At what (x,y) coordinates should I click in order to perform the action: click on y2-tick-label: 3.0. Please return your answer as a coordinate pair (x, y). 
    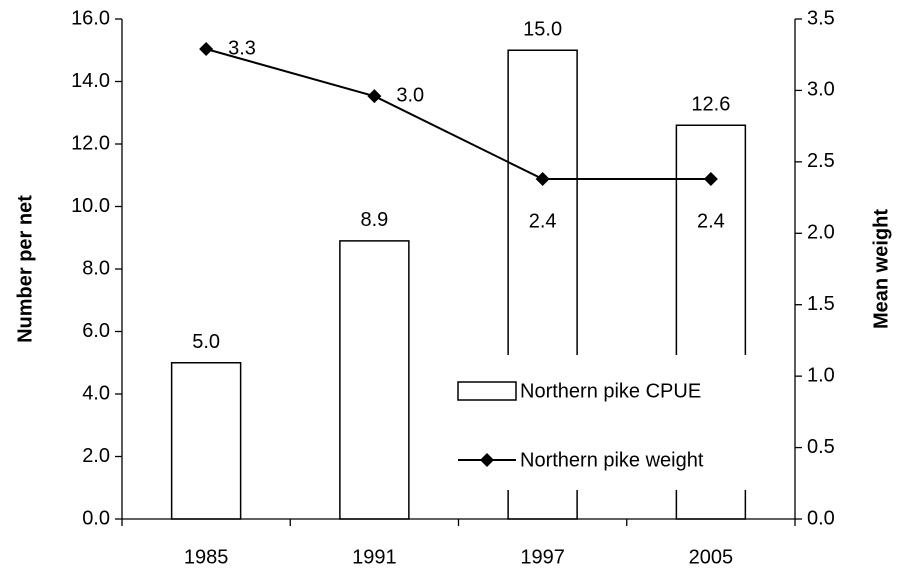
    Looking at the image, I should click on (821, 90).